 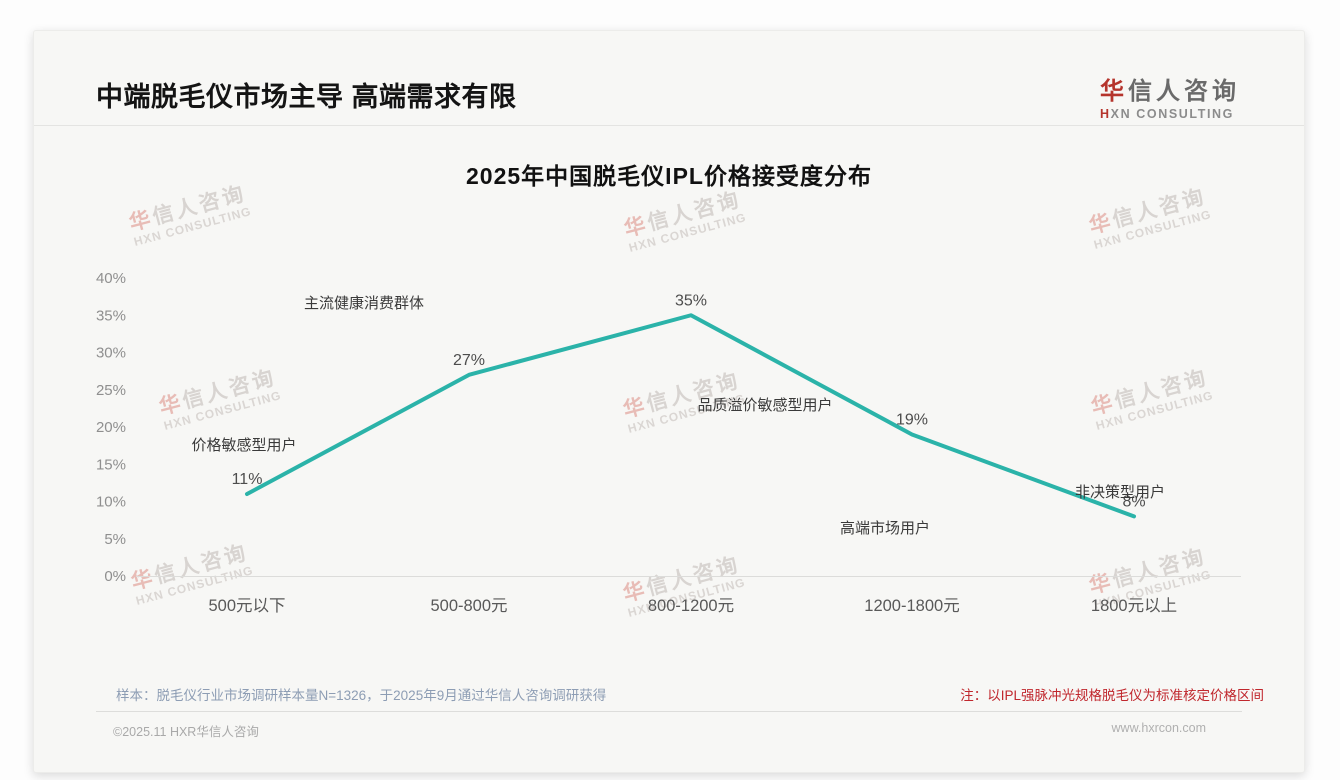 What do you see at coordinates (111, 502) in the screenshot?
I see `y-axis-tick: 10%` at bounding box center [111, 502].